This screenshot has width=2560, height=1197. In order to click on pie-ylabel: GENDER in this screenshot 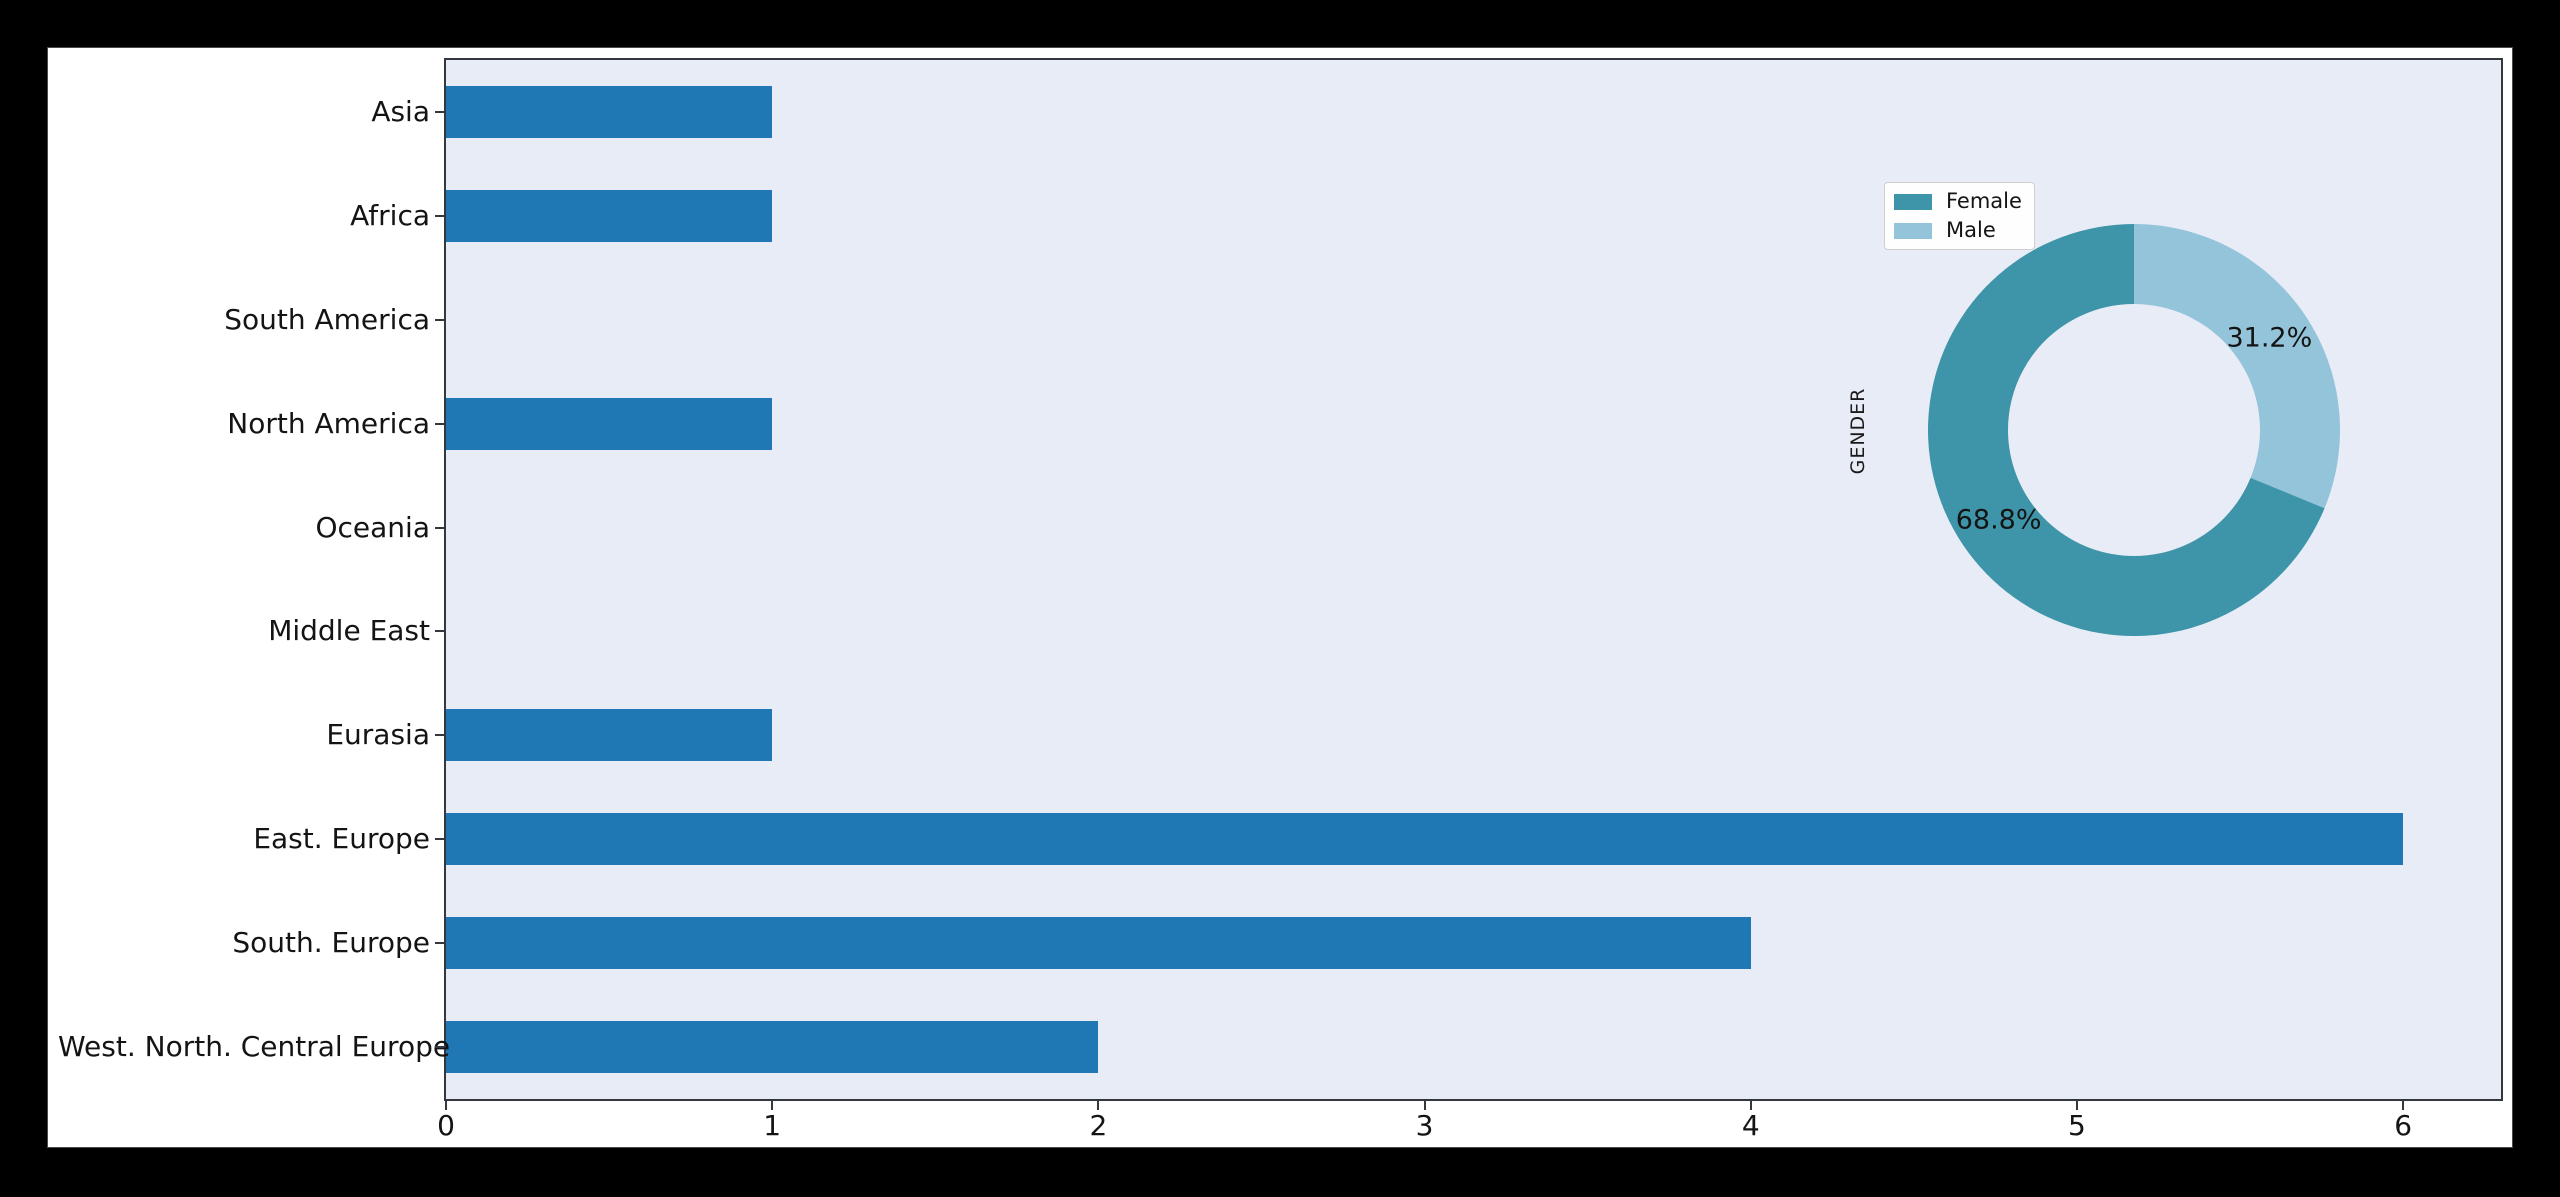, I will do `click(1858, 431)`.